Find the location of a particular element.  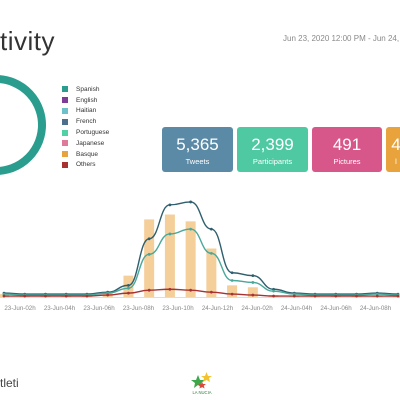

legend-item: Spanish is located at coordinates (85, 89).